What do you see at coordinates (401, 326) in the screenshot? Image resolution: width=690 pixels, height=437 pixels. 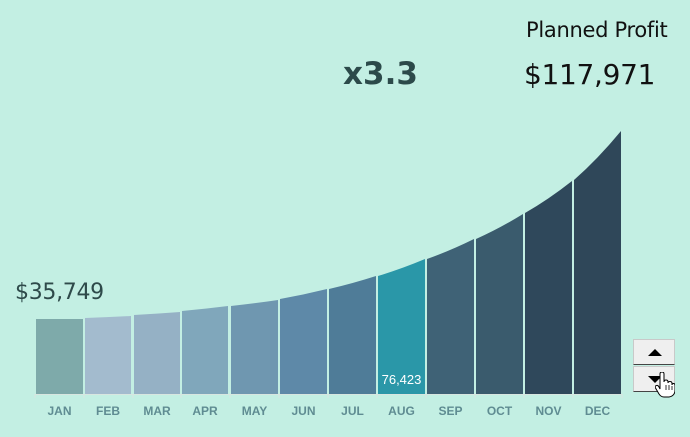 I see `bar-aug` at bounding box center [401, 326].